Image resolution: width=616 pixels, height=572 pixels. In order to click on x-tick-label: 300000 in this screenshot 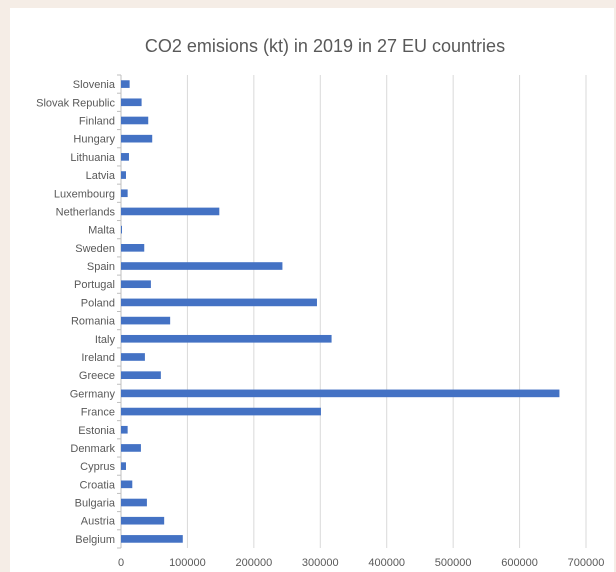, I will do `click(320, 563)`.